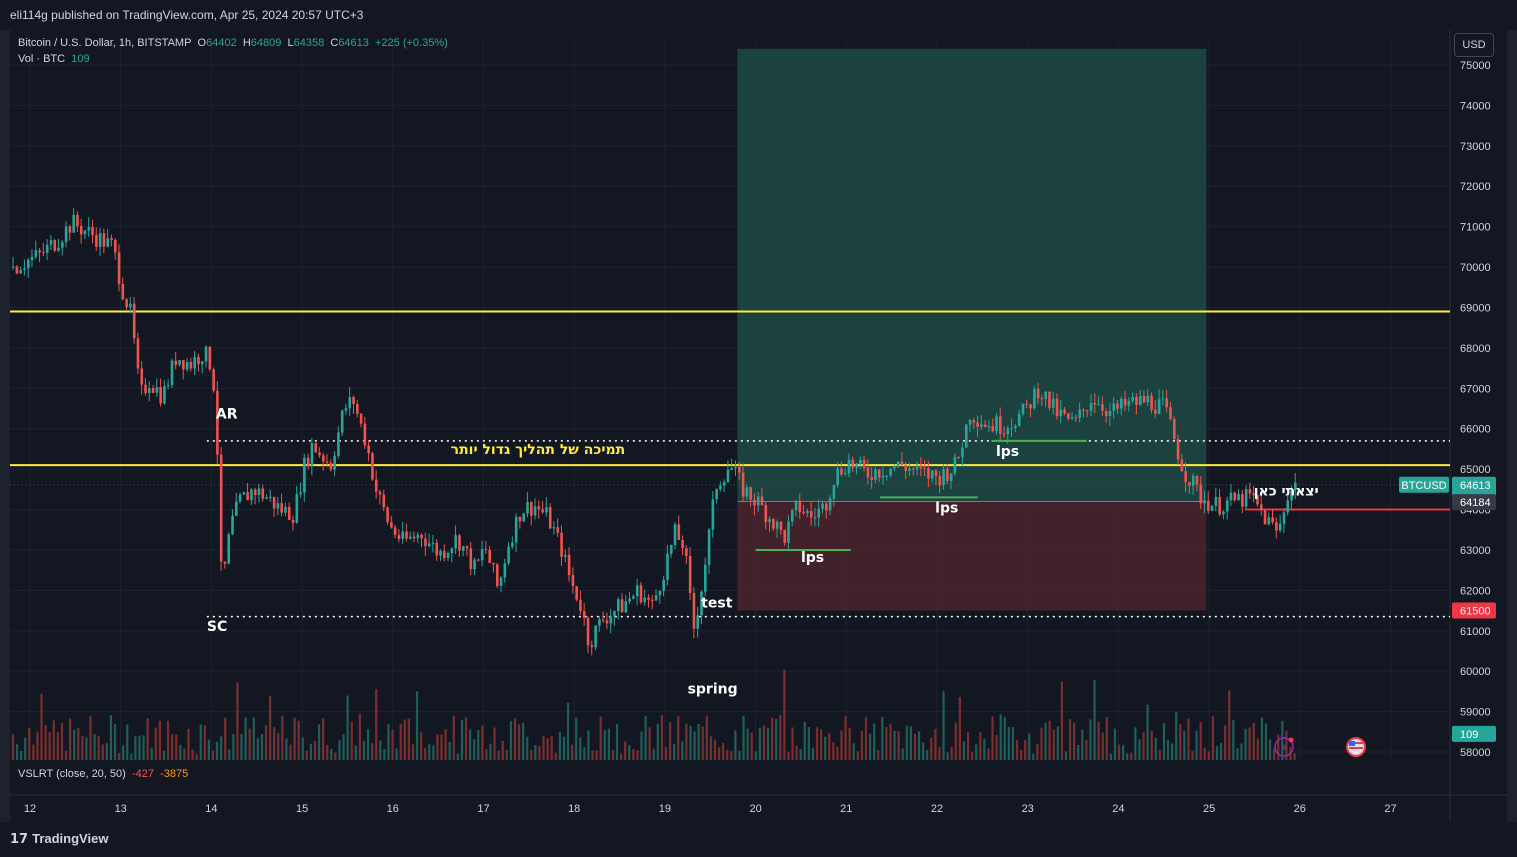 The image size is (1517, 857). What do you see at coordinates (1474, 502) in the screenshot?
I see `price-tag-bg` at bounding box center [1474, 502].